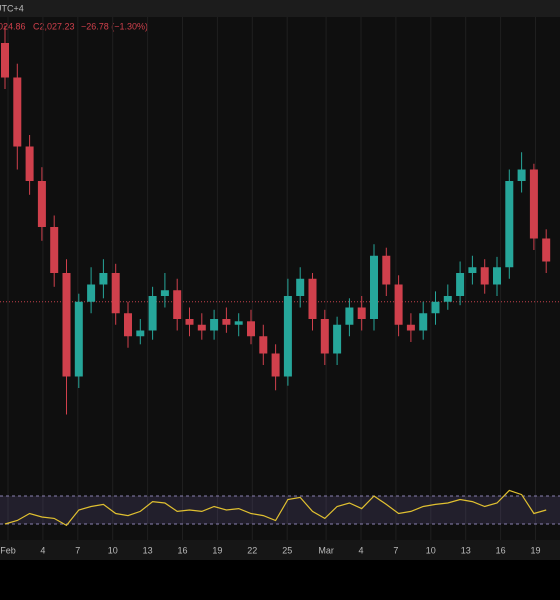 This screenshot has width=560, height=600. I want to click on ohlc-change: −26.78 (−1.30%), so click(114, 26).